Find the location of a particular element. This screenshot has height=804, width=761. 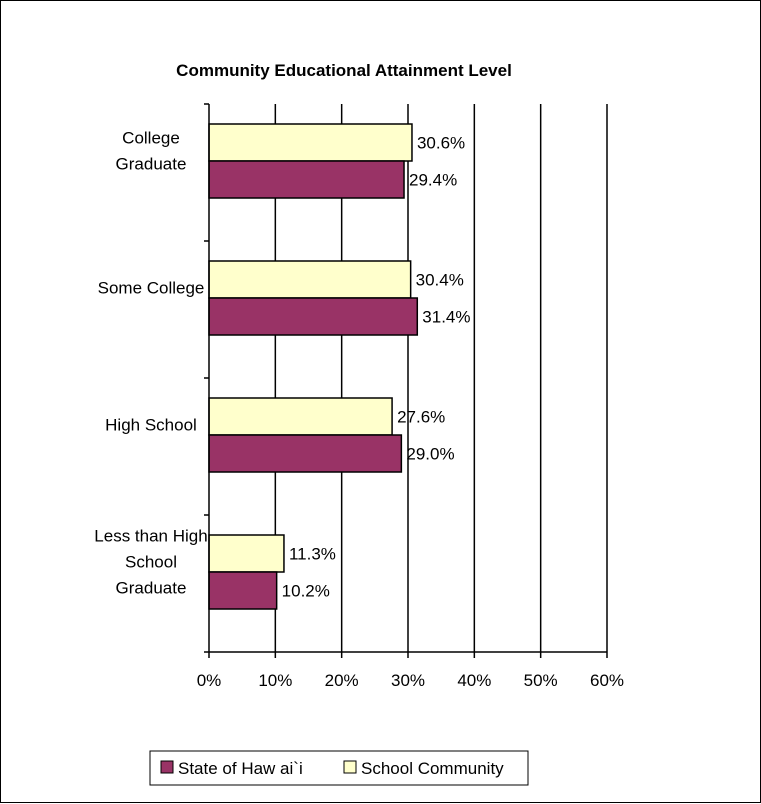

category-label-line: Some College is located at coordinates (151, 288).